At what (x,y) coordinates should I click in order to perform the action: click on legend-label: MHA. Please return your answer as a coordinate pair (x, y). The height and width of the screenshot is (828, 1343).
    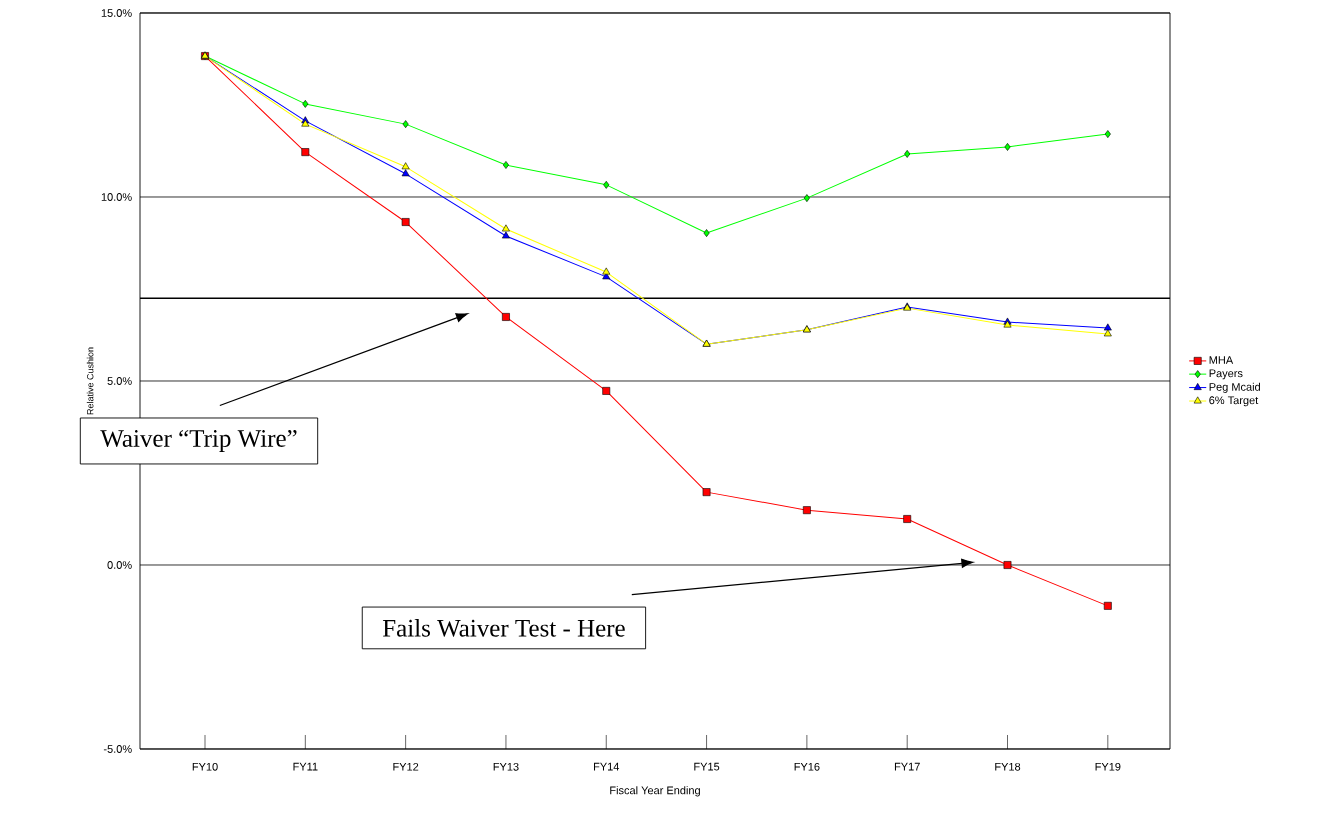
    Looking at the image, I should click on (1221, 360).